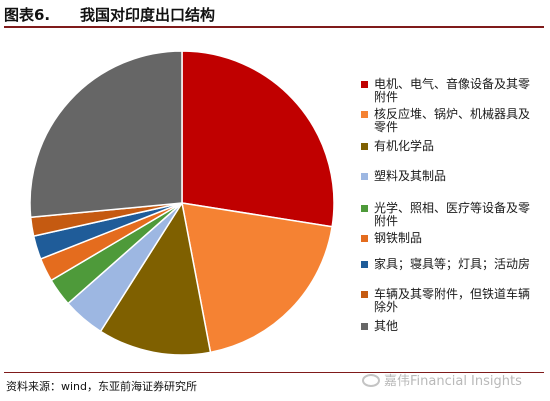 This screenshot has height=401, width=550. What do you see at coordinates (452, 300) in the screenshot?
I see `legend-label-7: 车辆及其零附件，但铁道车辆除外` at bounding box center [452, 300].